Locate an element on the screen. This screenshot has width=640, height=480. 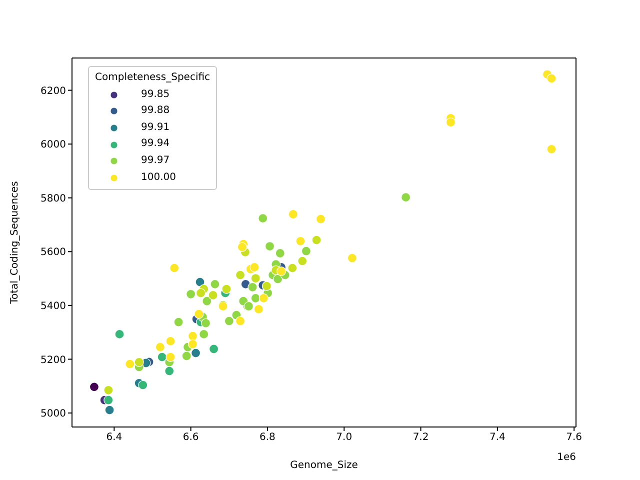
legend-label: 99.85 is located at coordinates (155, 95).